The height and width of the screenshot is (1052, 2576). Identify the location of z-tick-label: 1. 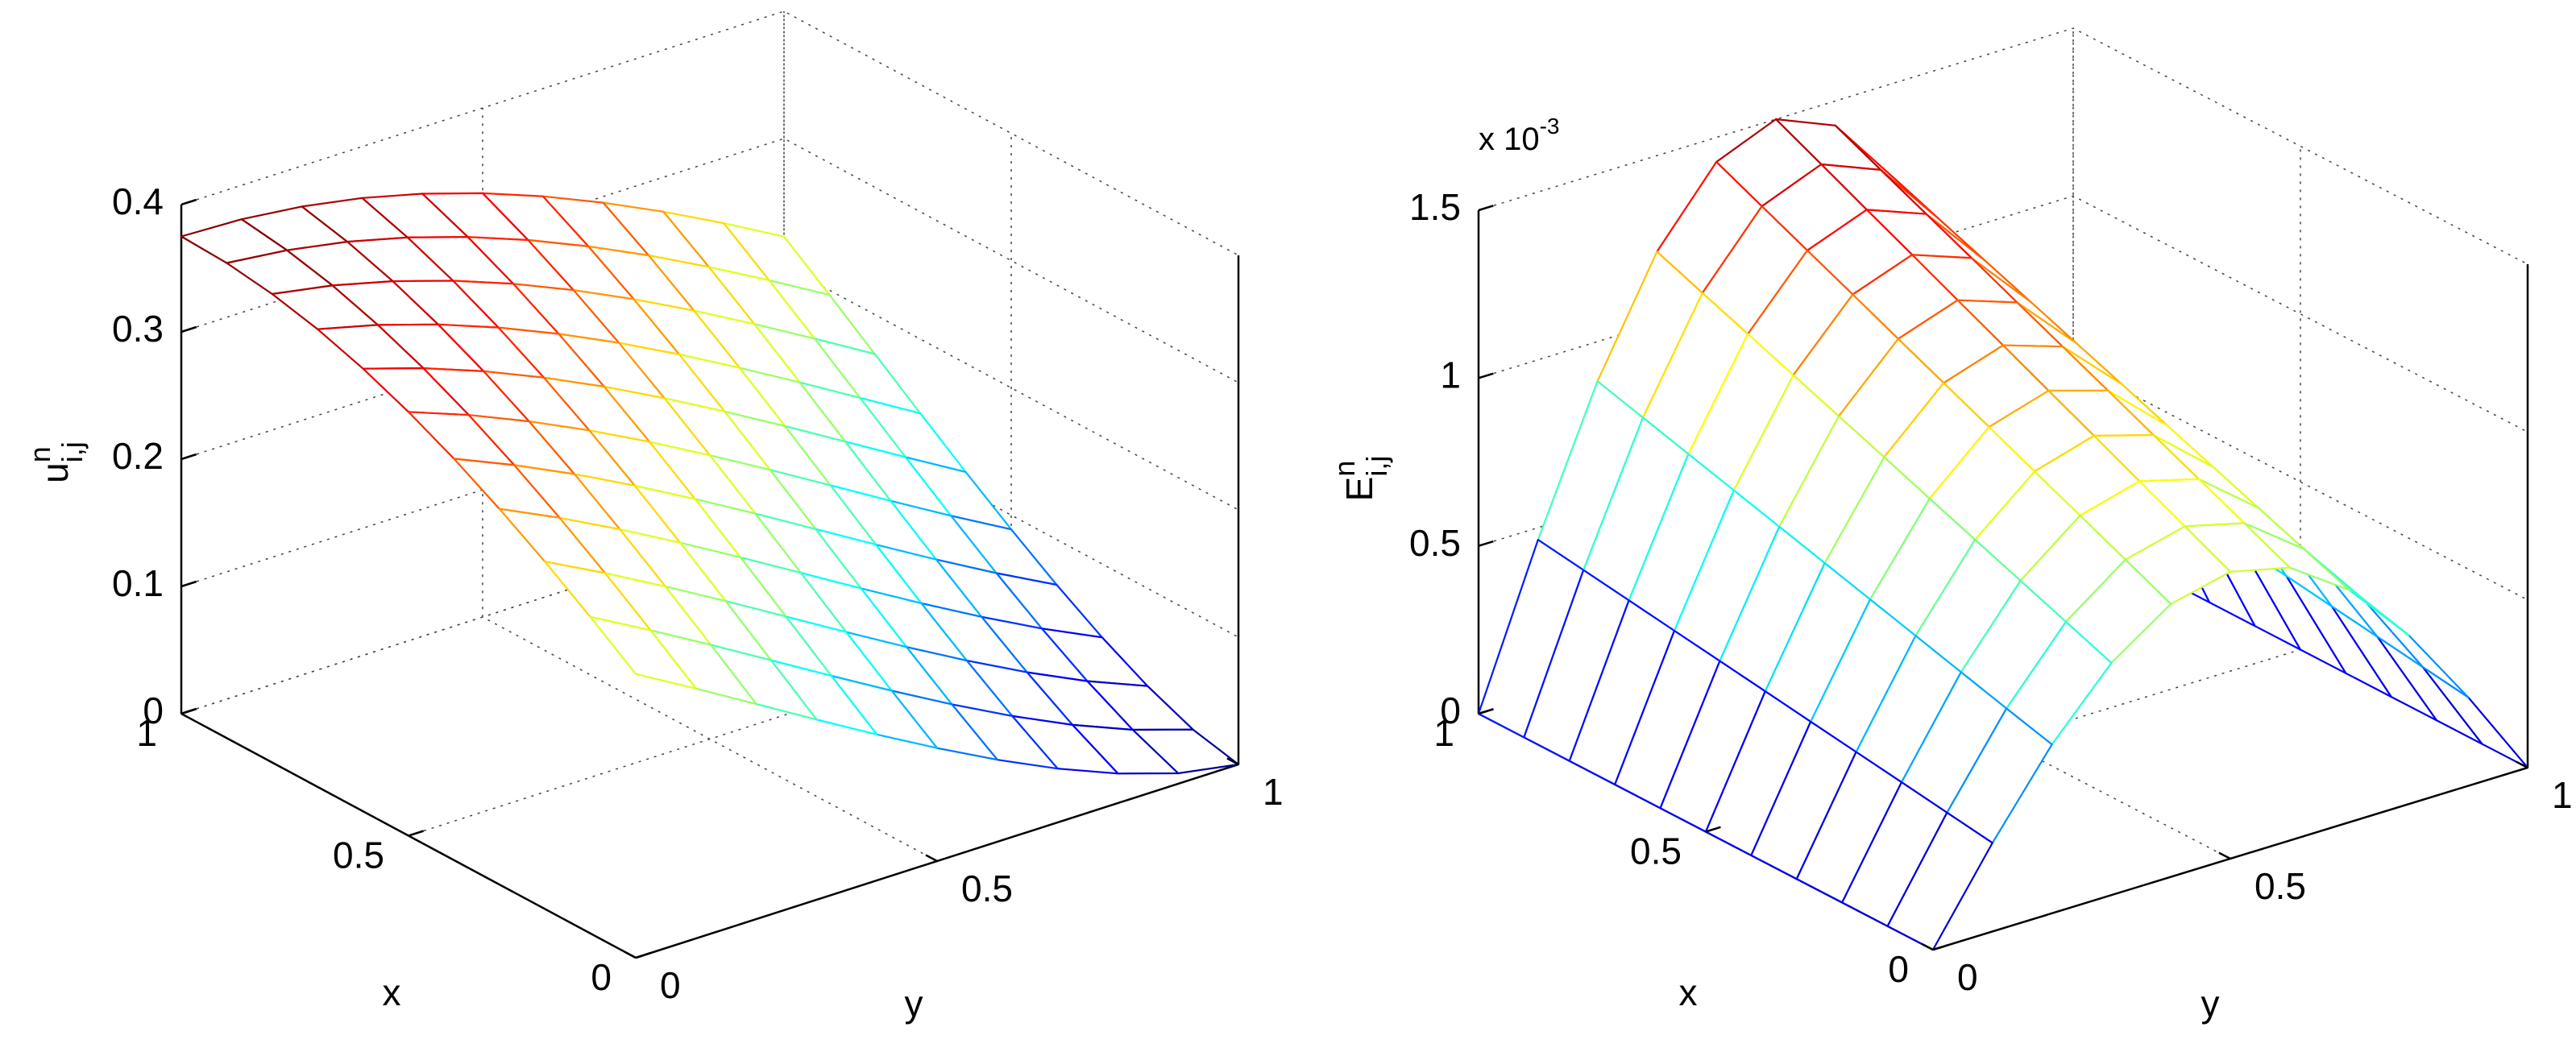
(1450, 375).